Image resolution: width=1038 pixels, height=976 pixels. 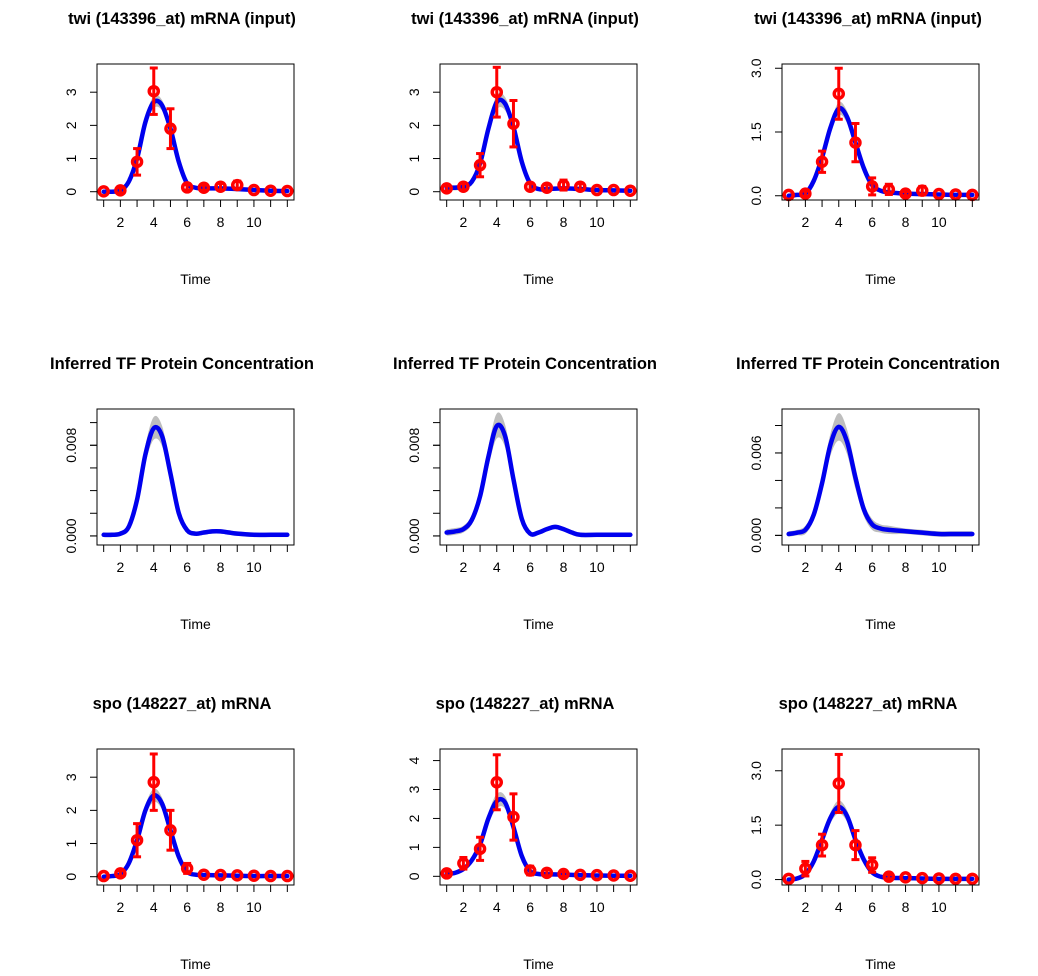 I want to click on panel-8: spo (148227_at) mRNA 2 4 6 8 10 0 1 2 3 4 Time, so click(x=522, y=833).